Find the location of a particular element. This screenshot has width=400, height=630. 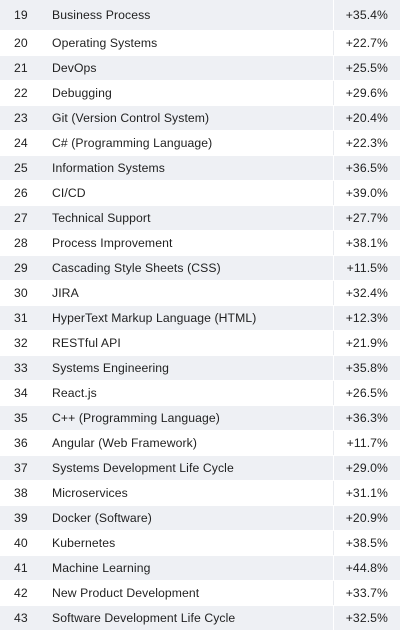

table-row: 34 React.js +26.5% is located at coordinates (200, 392).